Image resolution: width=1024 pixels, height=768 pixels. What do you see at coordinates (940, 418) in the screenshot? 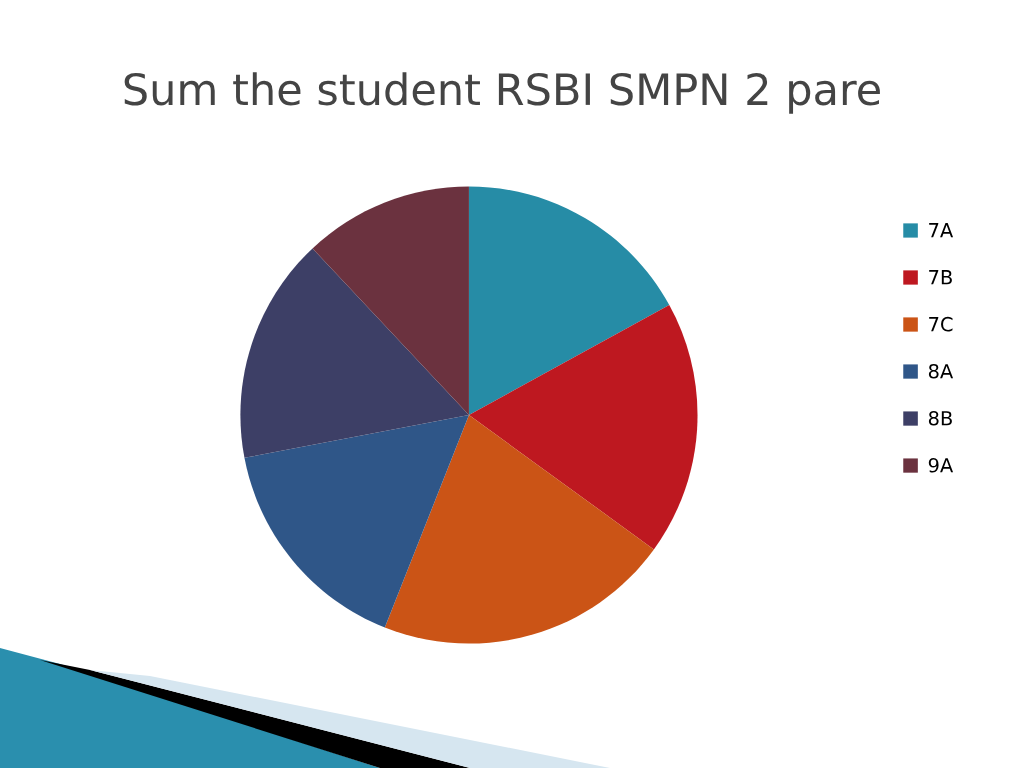
I see `legend-label: 8B` at bounding box center [940, 418].